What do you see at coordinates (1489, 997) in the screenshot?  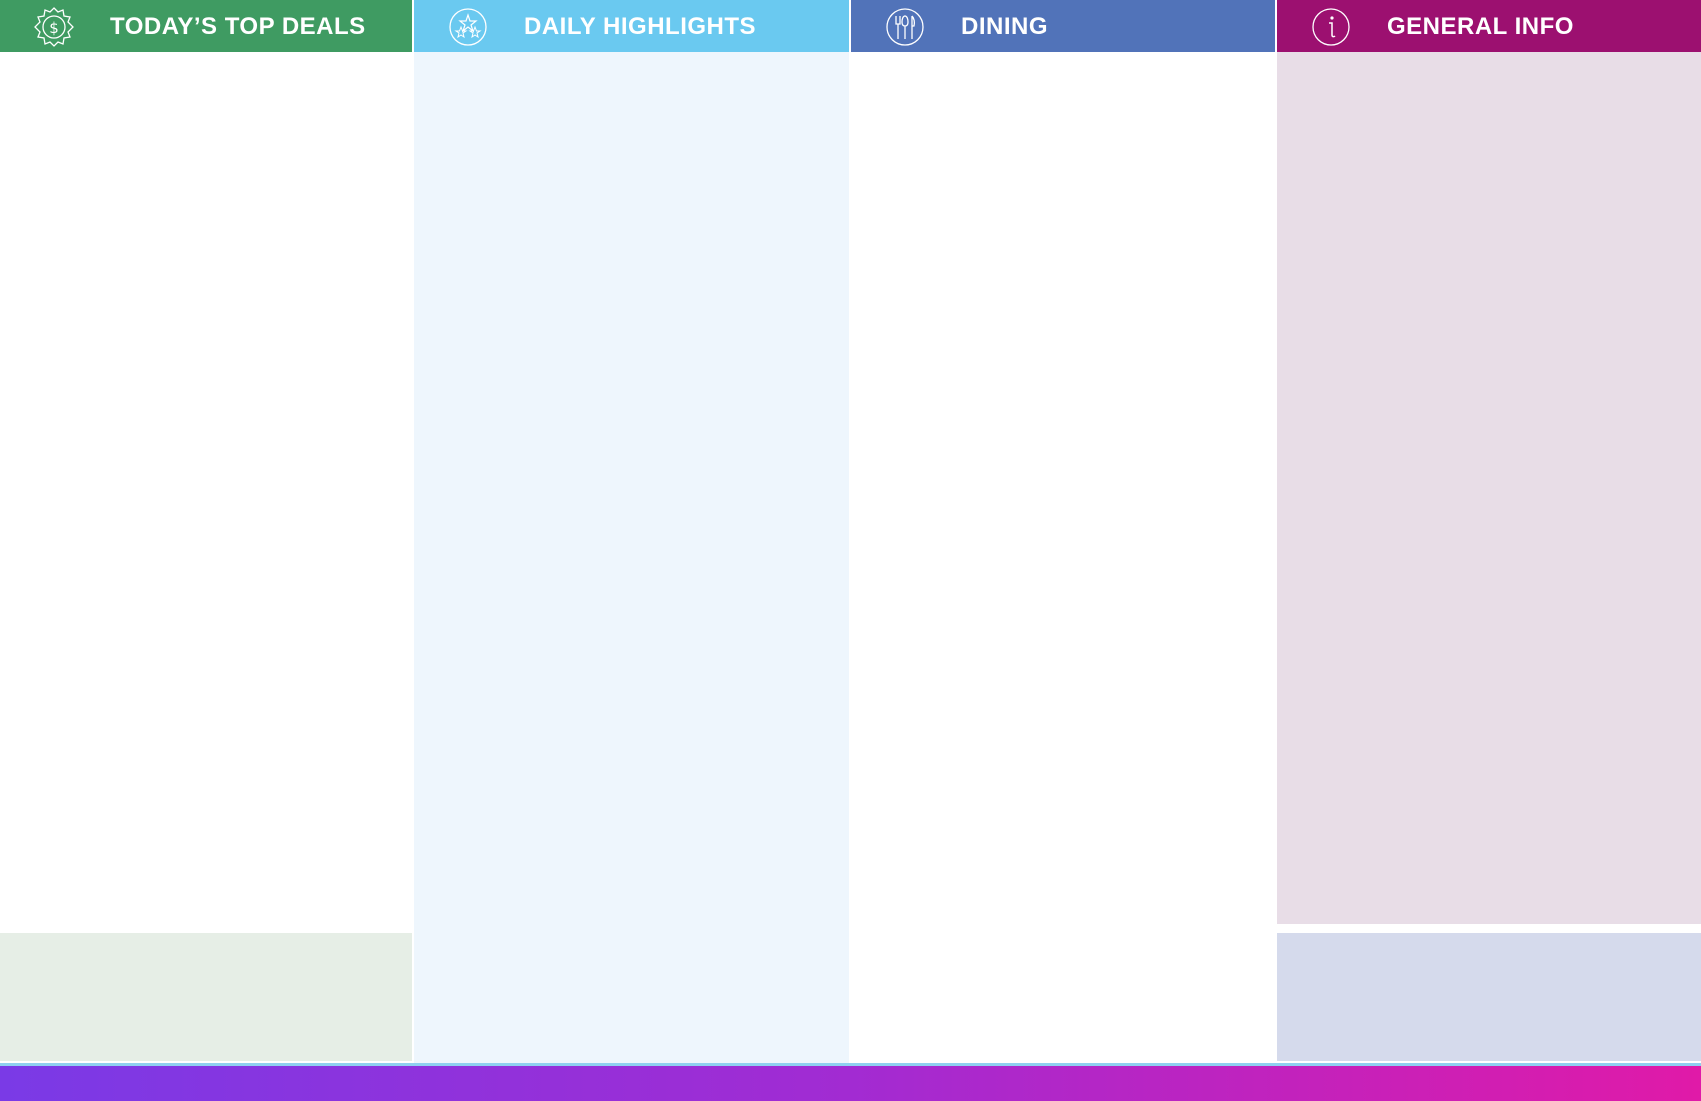 I see `info-footer-panel` at bounding box center [1489, 997].